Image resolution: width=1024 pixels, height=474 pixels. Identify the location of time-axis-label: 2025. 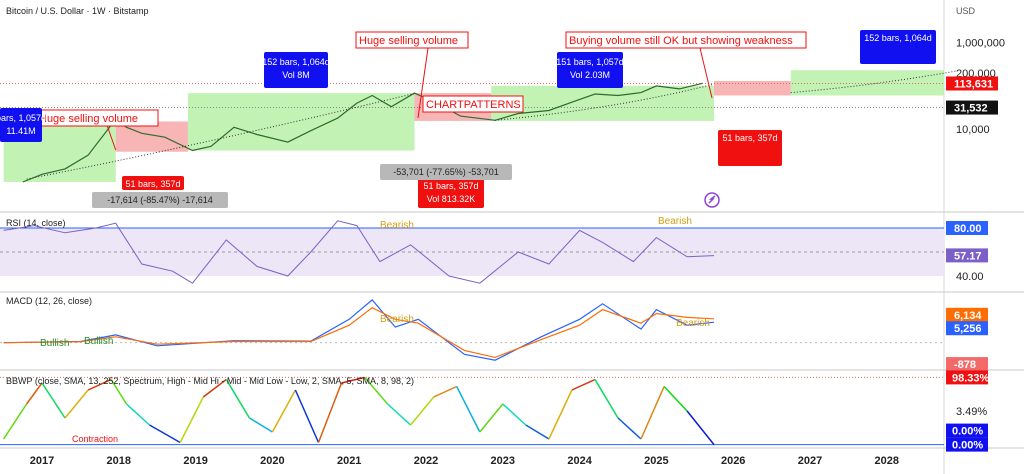
(656, 461).